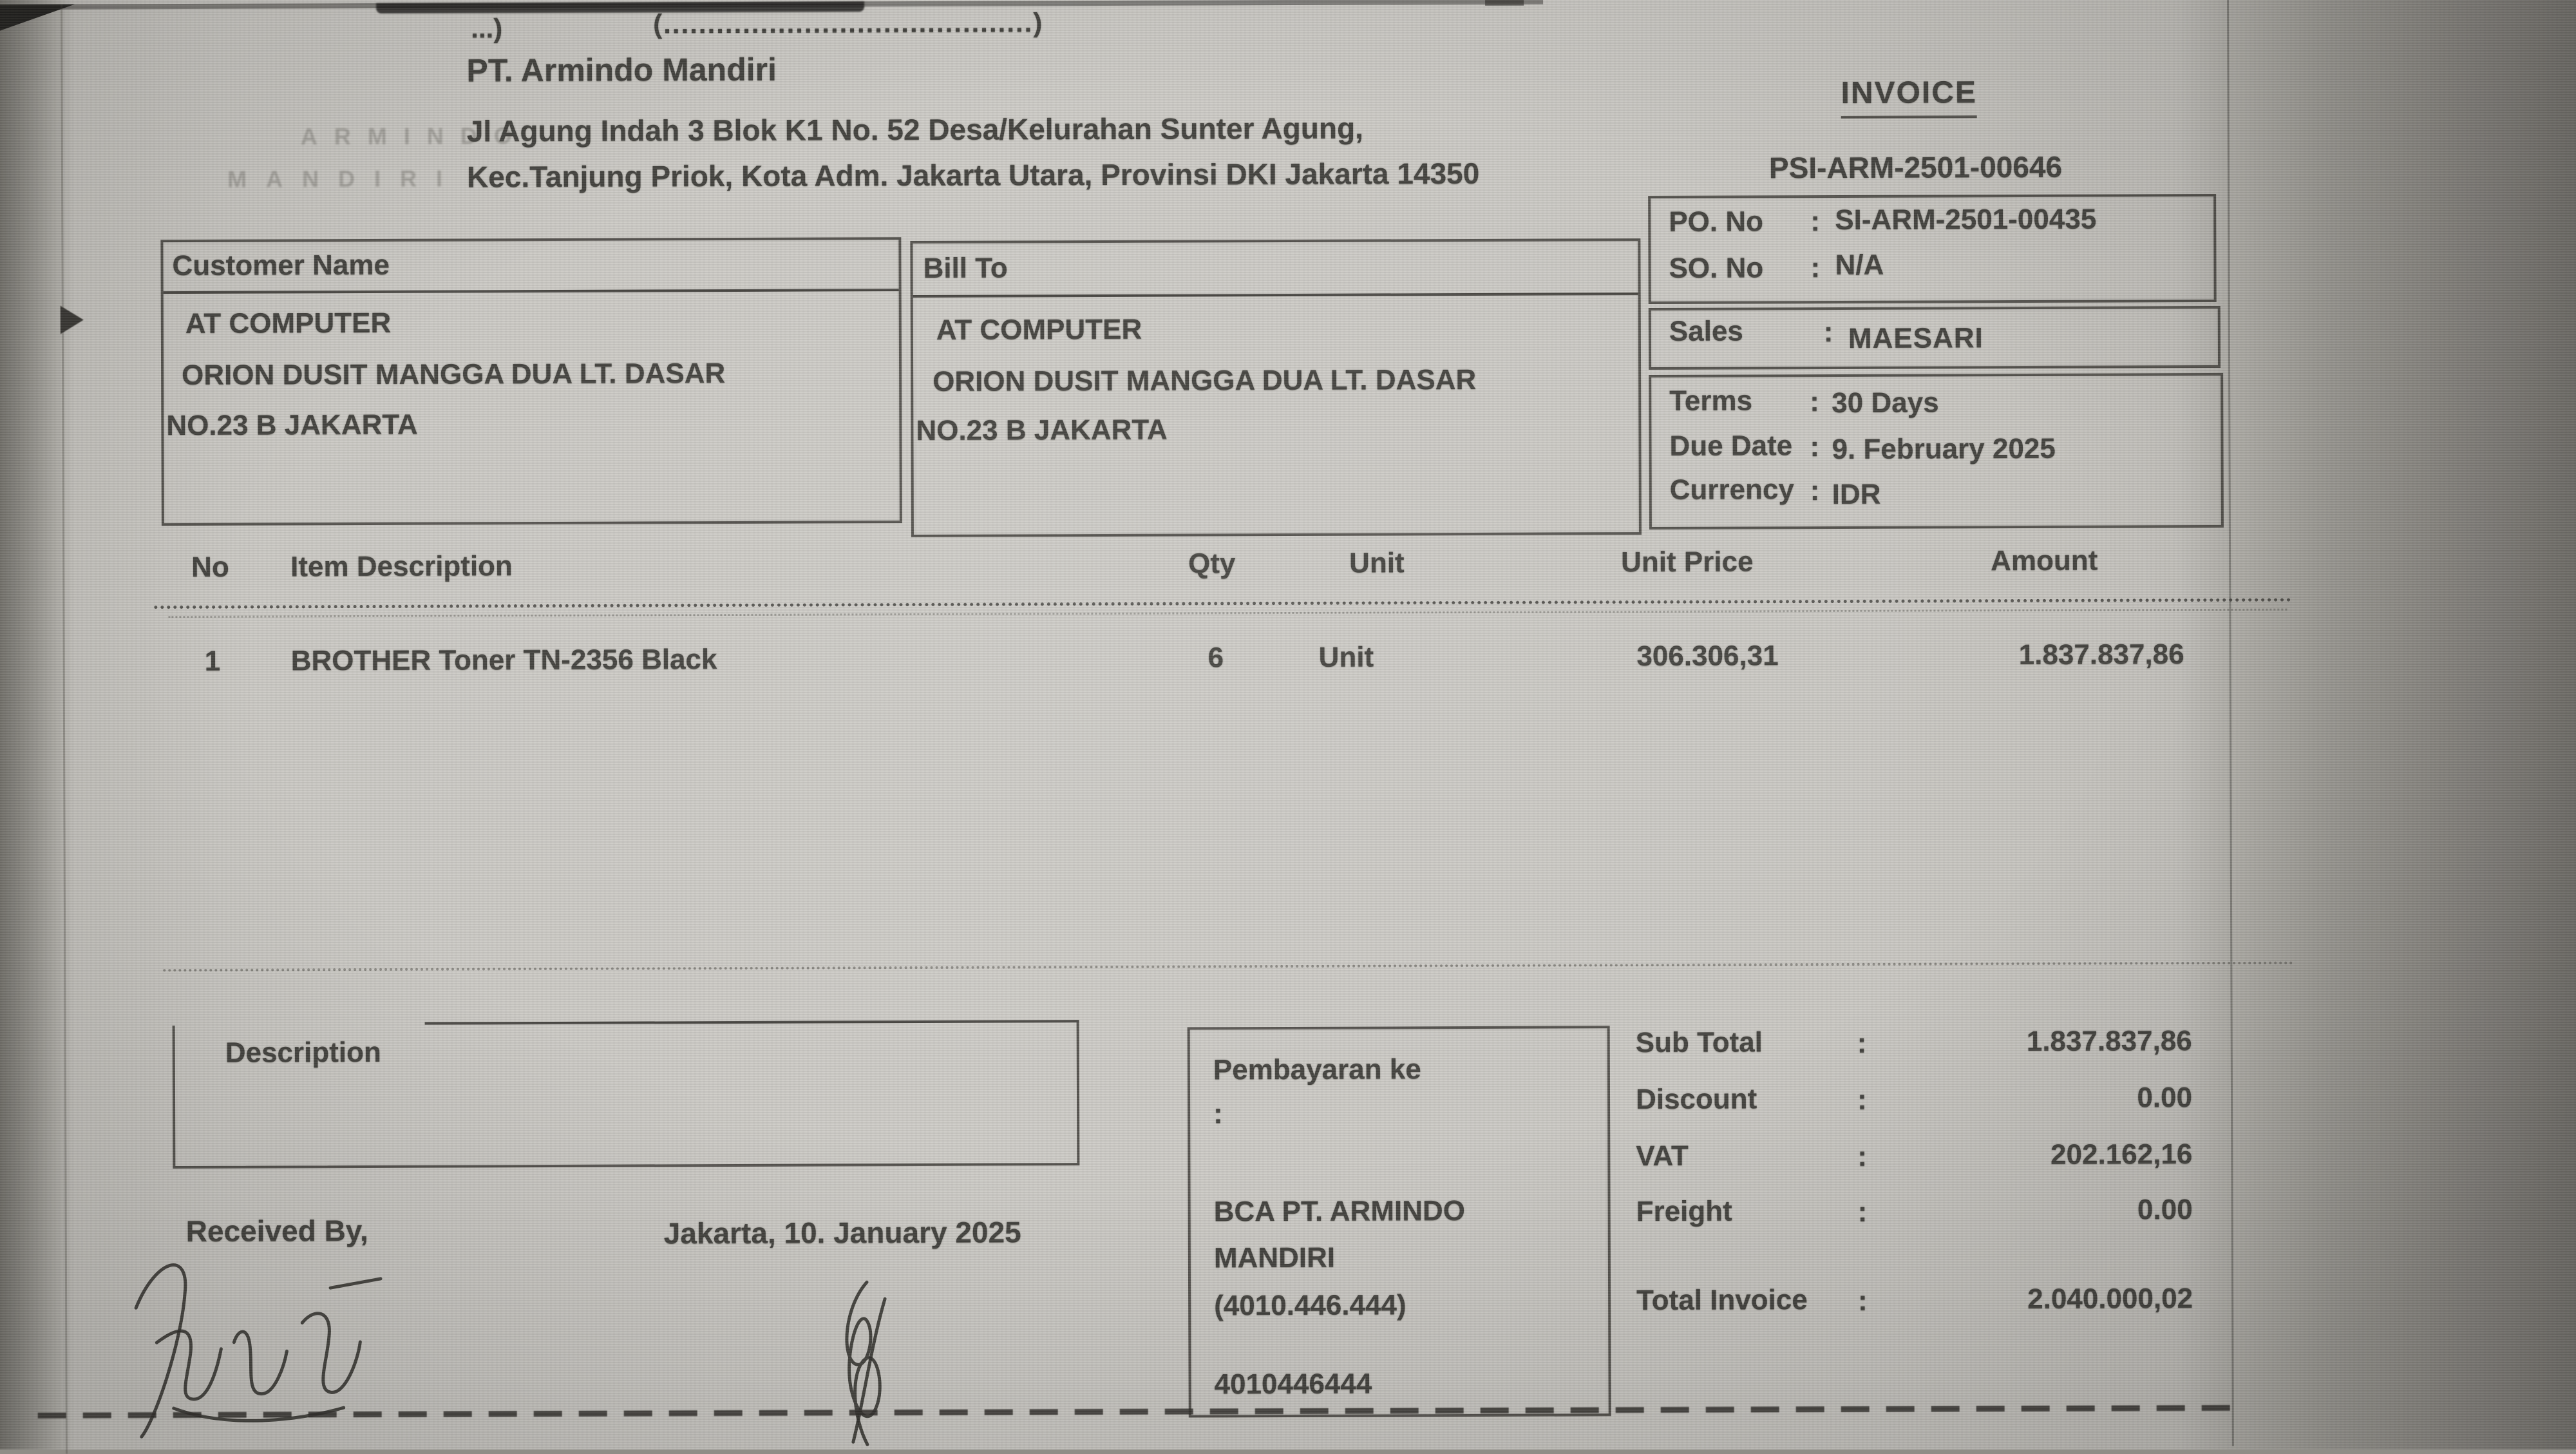 This screenshot has width=2576, height=1454. What do you see at coordinates (1274, 1257) in the screenshot?
I see `payment-bank-line2: MANDIRI` at bounding box center [1274, 1257].